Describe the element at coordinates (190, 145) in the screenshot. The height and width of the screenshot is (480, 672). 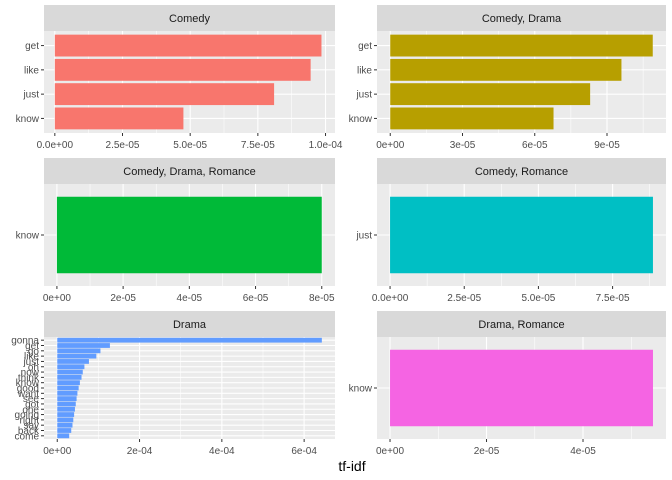
I see `x-tick-label: 5.0e-05` at that location.